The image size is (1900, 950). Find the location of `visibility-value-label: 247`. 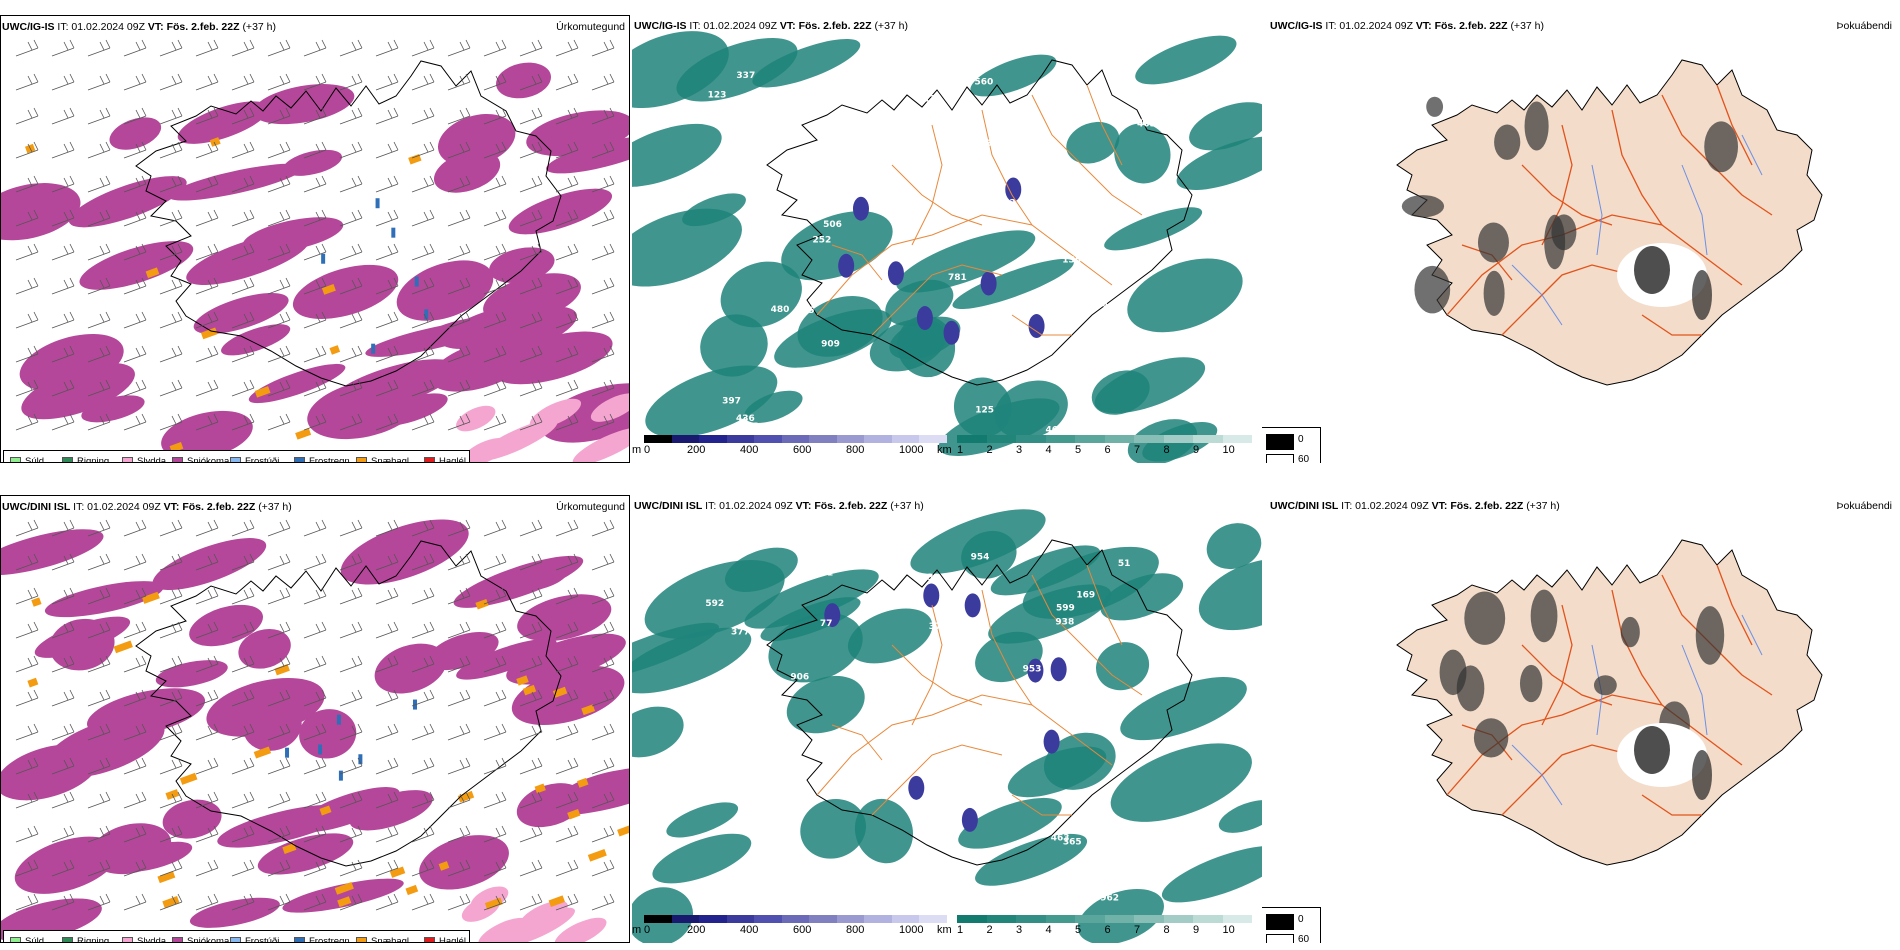

visibility-value-label: 247 is located at coordinates (1120, 840).